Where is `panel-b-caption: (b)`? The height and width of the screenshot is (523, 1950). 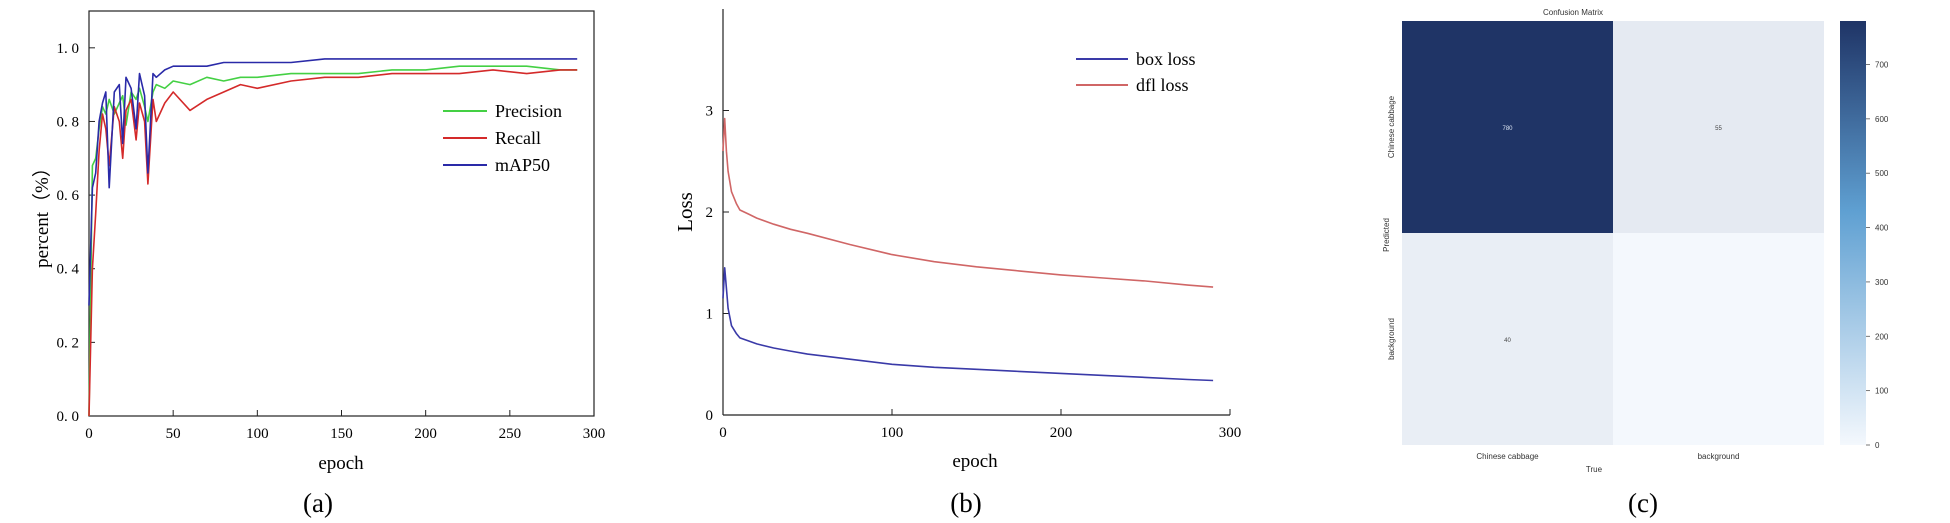 panel-b-caption: (b) is located at coordinates (965, 503).